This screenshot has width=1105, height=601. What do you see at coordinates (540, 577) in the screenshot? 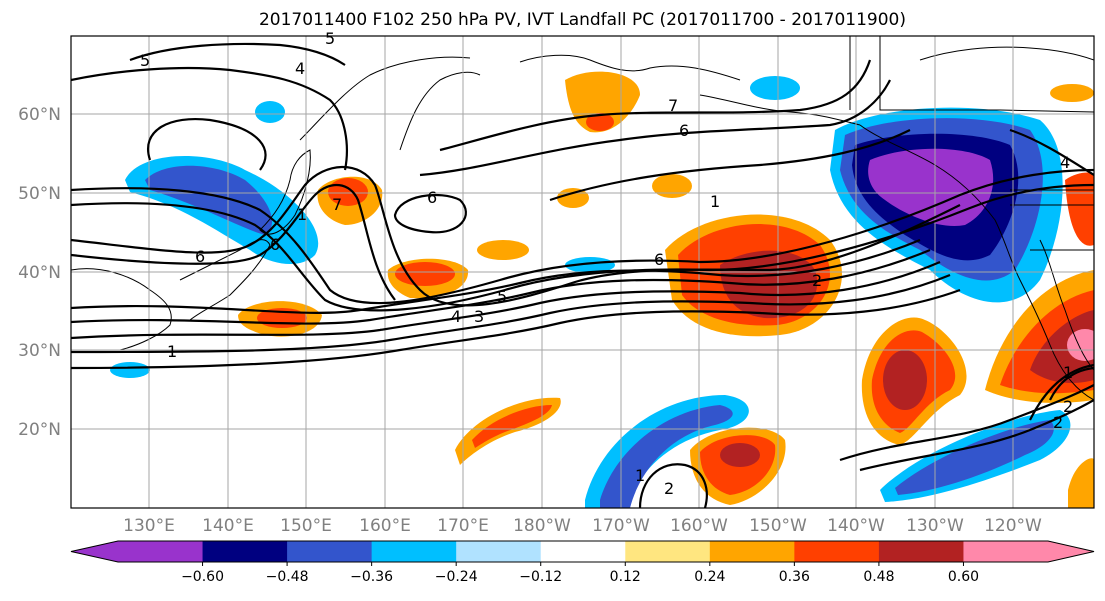
I see `colorbar-tick-label: −0.12` at bounding box center [540, 577].